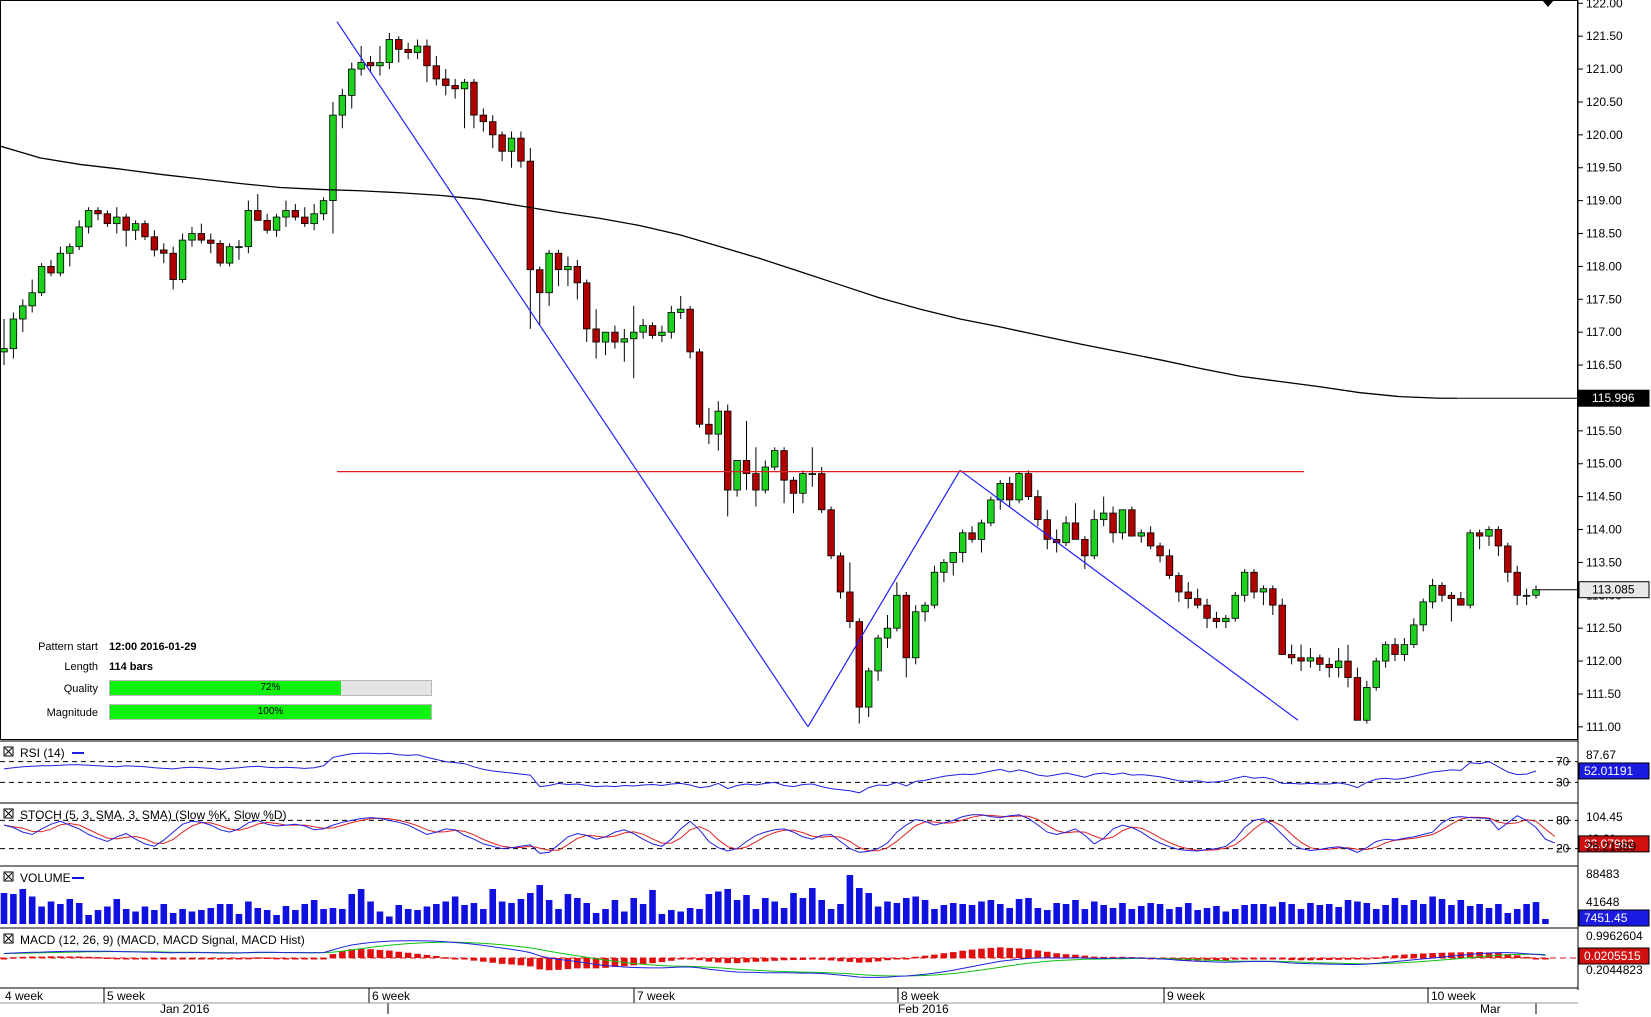 This screenshot has height=1017, width=1651. Describe the element at coordinates (72, 713) in the screenshot. I see `magnitude-label: Magnitude` at that location.